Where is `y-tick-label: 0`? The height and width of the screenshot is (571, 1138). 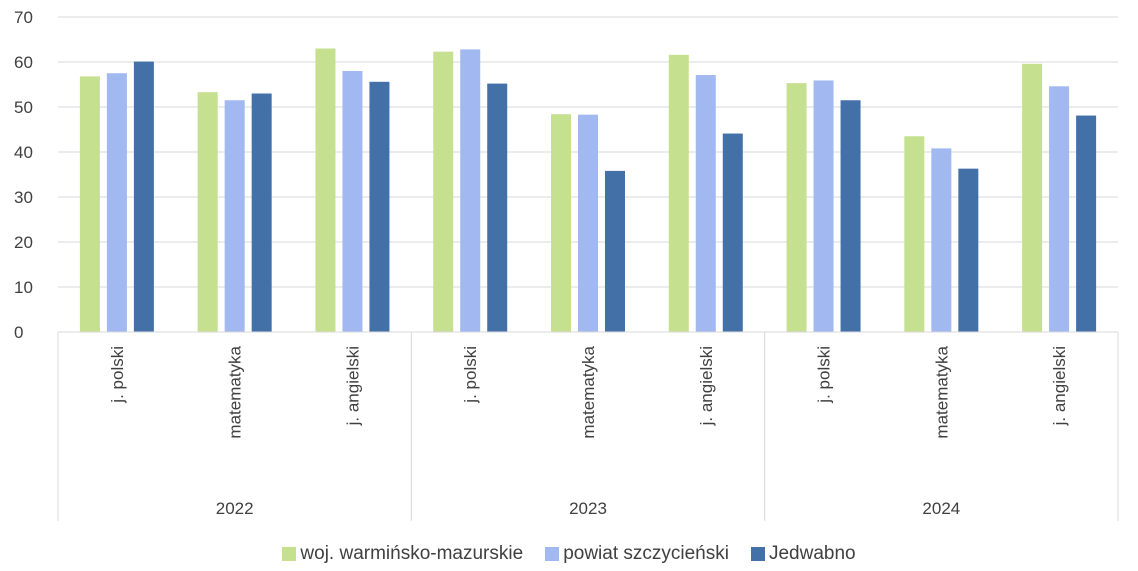
y-tick-label: 0 is located at coordinates (18, 332).